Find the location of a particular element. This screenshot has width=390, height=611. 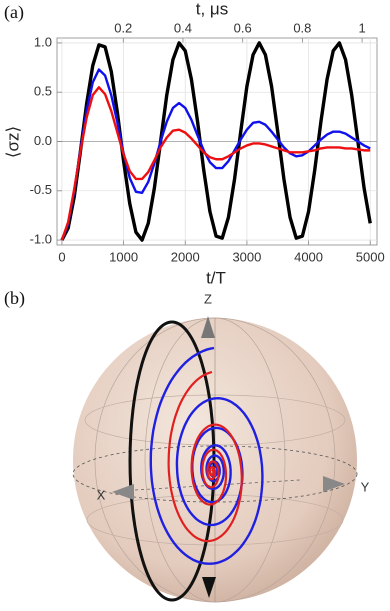

z-label: Z is located at coordinates (208, 298).